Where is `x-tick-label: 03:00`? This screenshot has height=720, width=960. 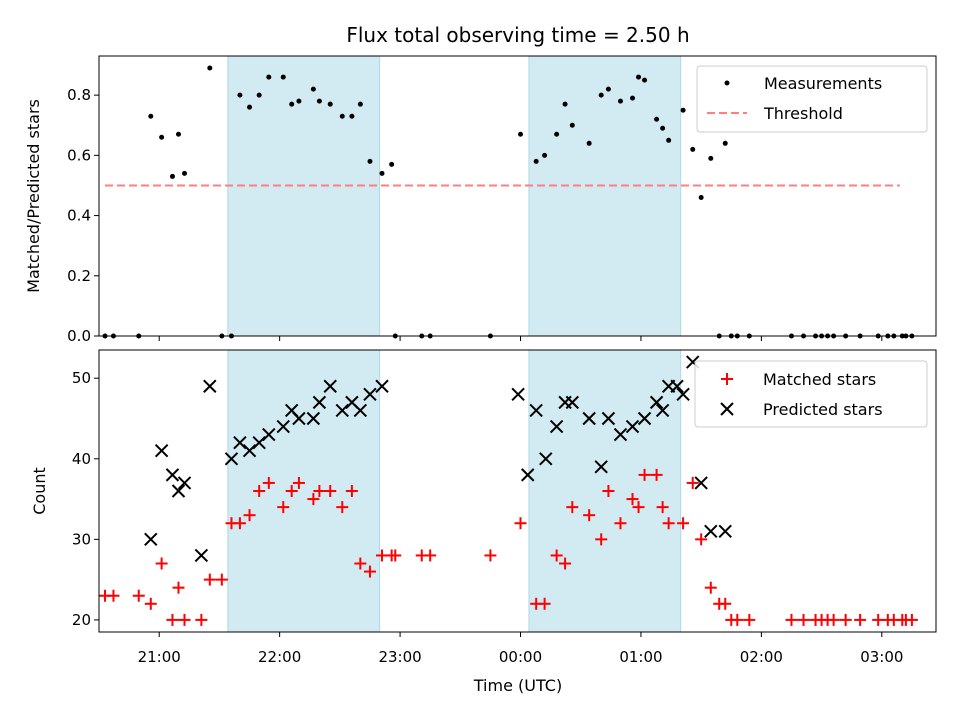 x-tick-label: 03:00 is located at coordinates (881, 657).